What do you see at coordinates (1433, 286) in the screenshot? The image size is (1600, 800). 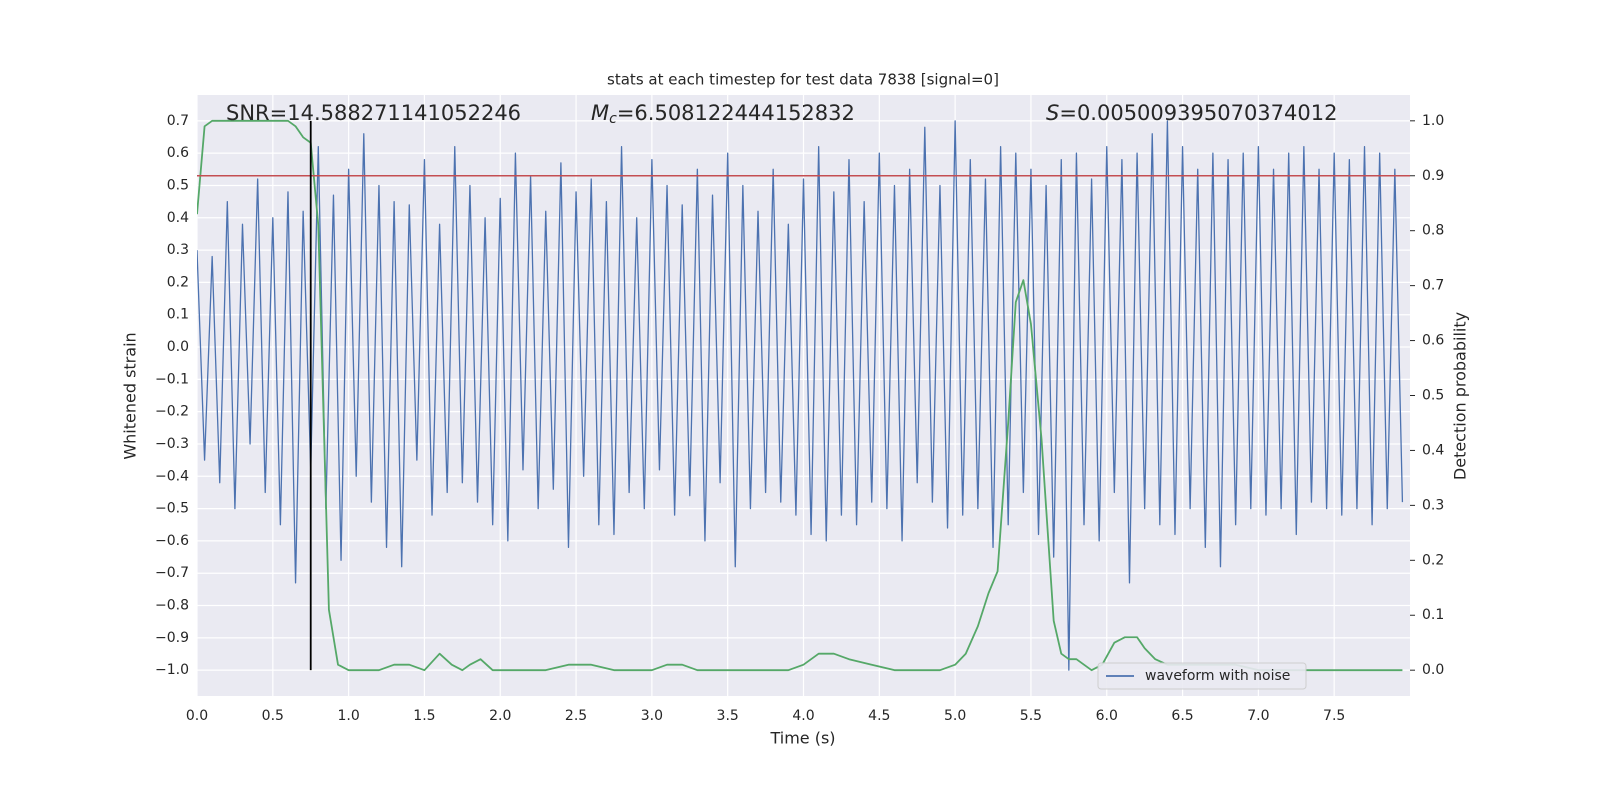 I see `y2-tick-label: 0.7` at bounding box center [1433, 286].